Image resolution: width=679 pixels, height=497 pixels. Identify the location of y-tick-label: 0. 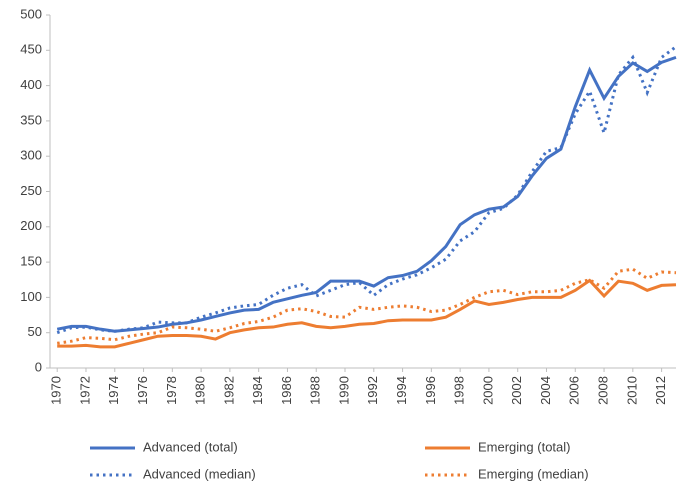
(38, 366).